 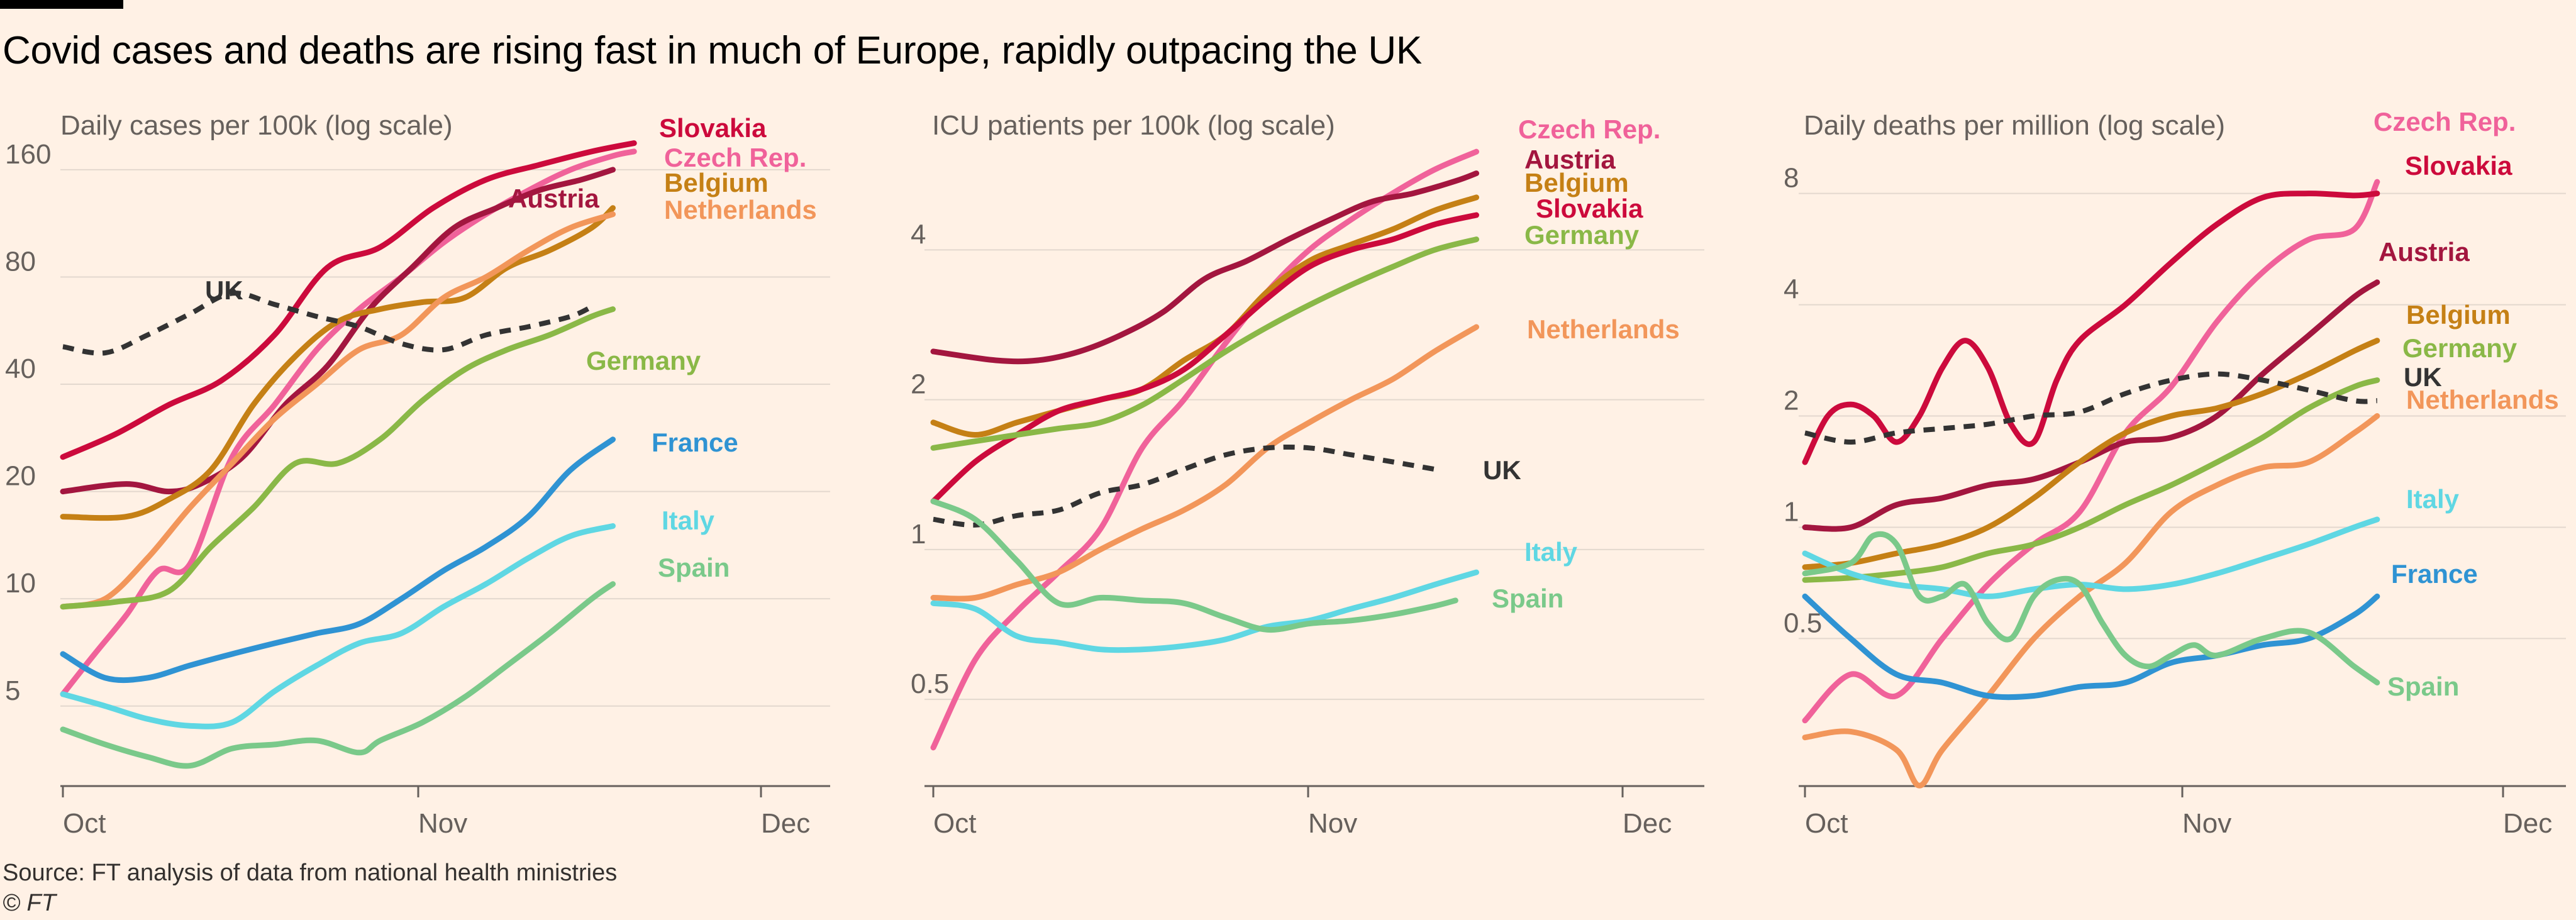 What do you see at coordinates (20, 583) in the screenshot?
I see `y-tick-label: 10` at bounding box center [20, 583].